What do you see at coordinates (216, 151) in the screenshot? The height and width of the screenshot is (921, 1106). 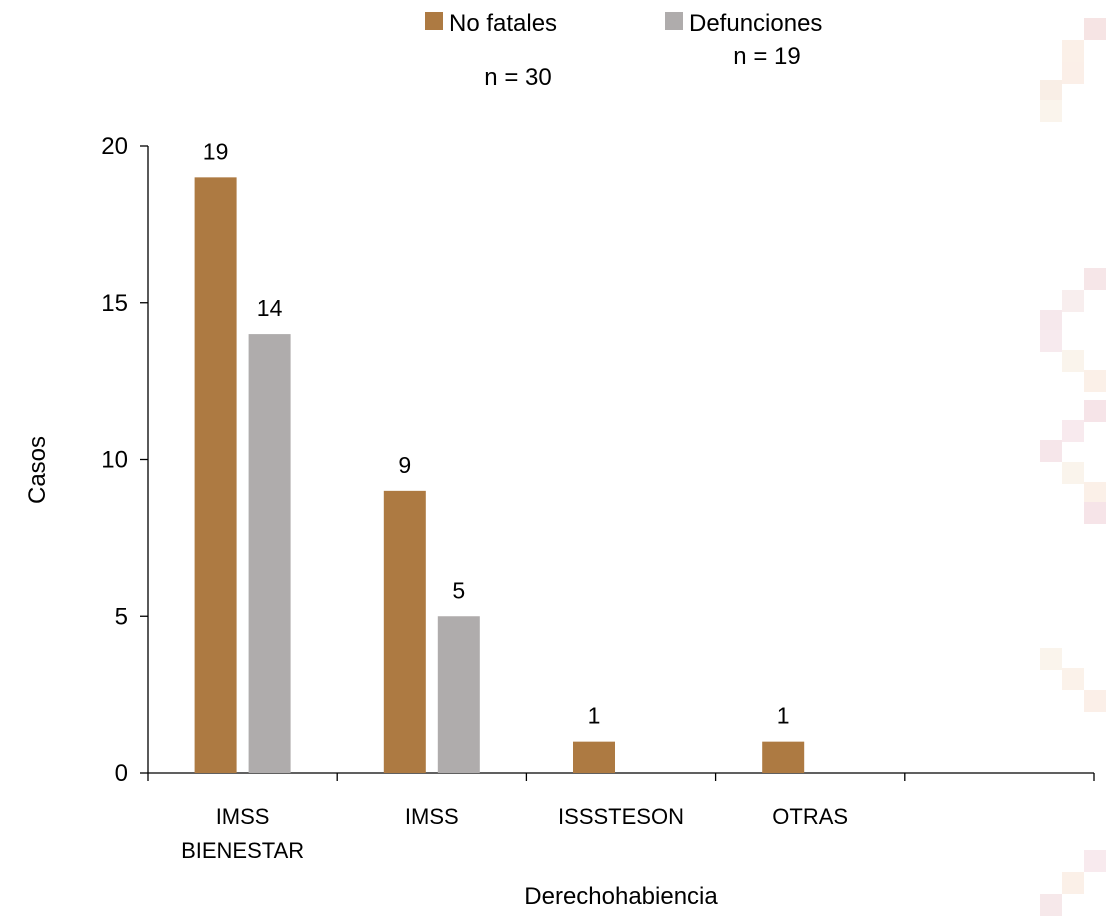 I see `data-label: 19` at bounding box center [216, 151].